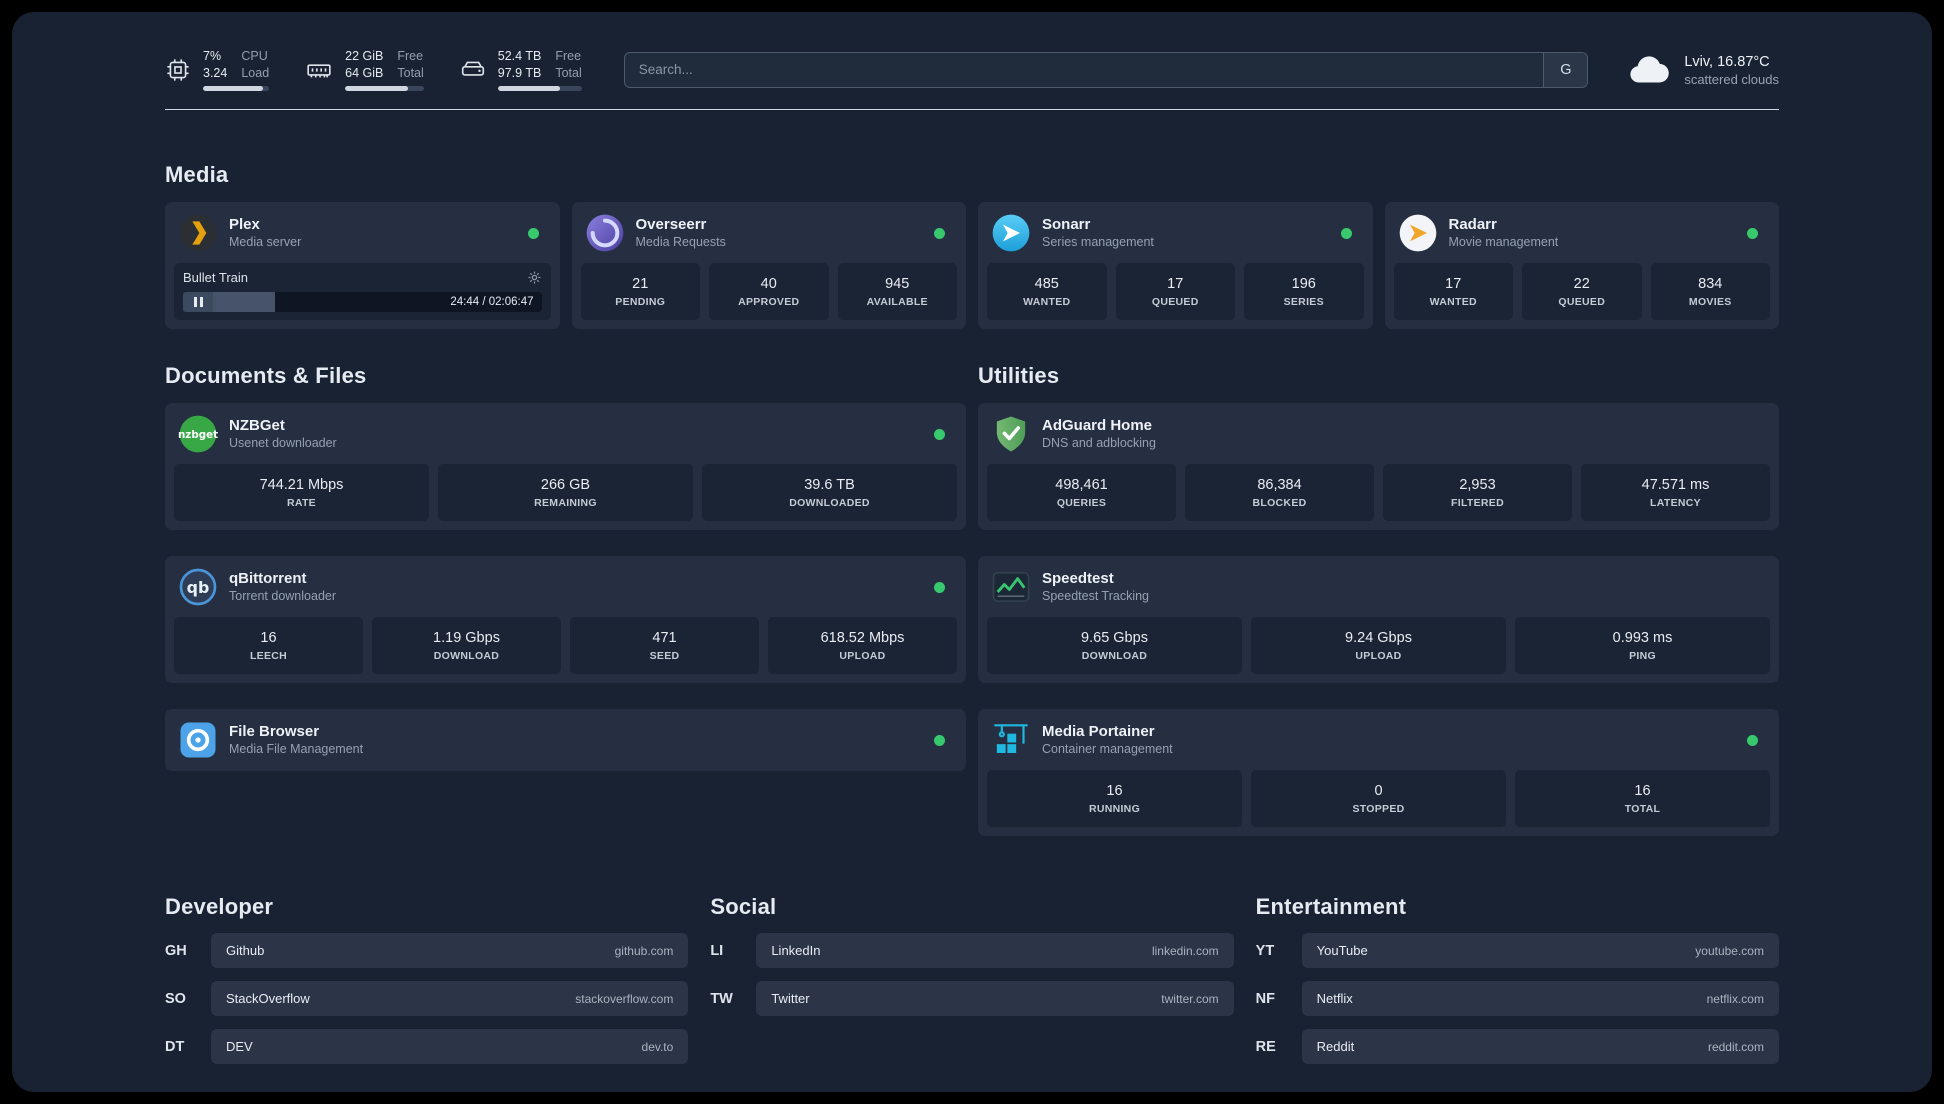 This screenshot has height=1104, width=1944. I want to click on bookmark-dev: DT DEV dev.to, so click(427, 1046).